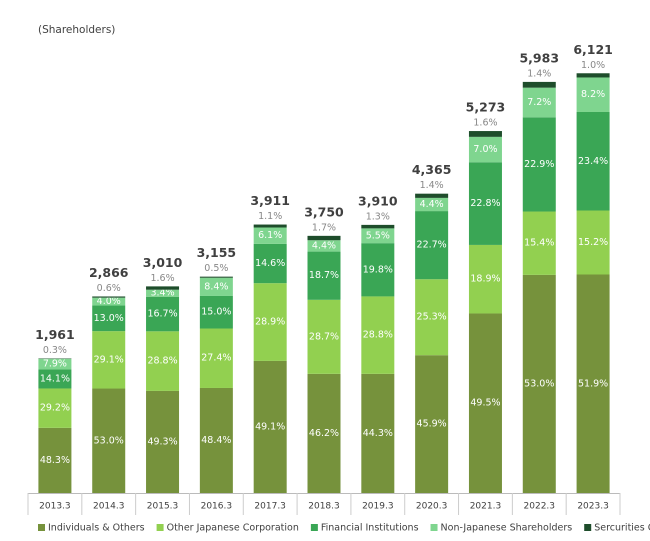  What do you see at coordinates (163, 507) in the screenshot?
I see `x-tick-label: 2015.3` at bounding box center [163, 507].